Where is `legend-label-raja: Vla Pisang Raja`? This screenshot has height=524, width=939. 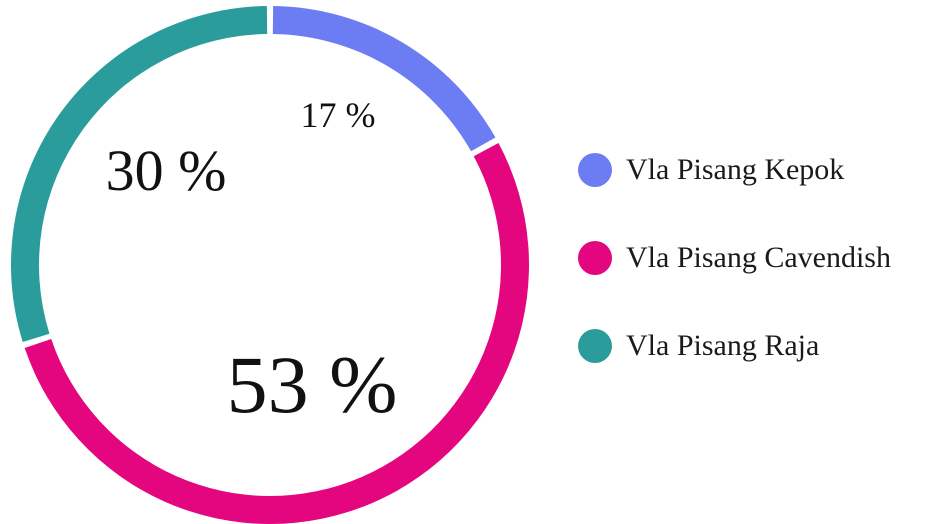
legend-label-raja: Vla Pisang Raja is located at coordinates (723, 345).